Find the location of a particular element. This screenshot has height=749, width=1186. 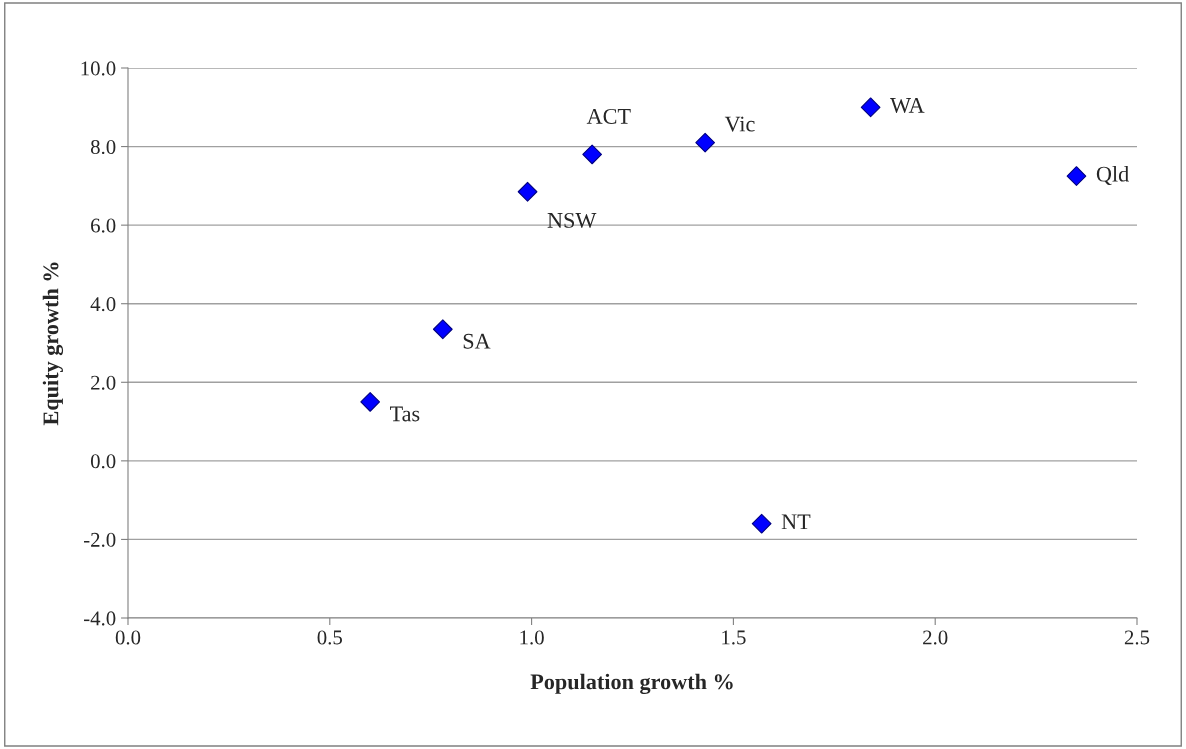

annotation: ACT is located at coordinates (608, 116).